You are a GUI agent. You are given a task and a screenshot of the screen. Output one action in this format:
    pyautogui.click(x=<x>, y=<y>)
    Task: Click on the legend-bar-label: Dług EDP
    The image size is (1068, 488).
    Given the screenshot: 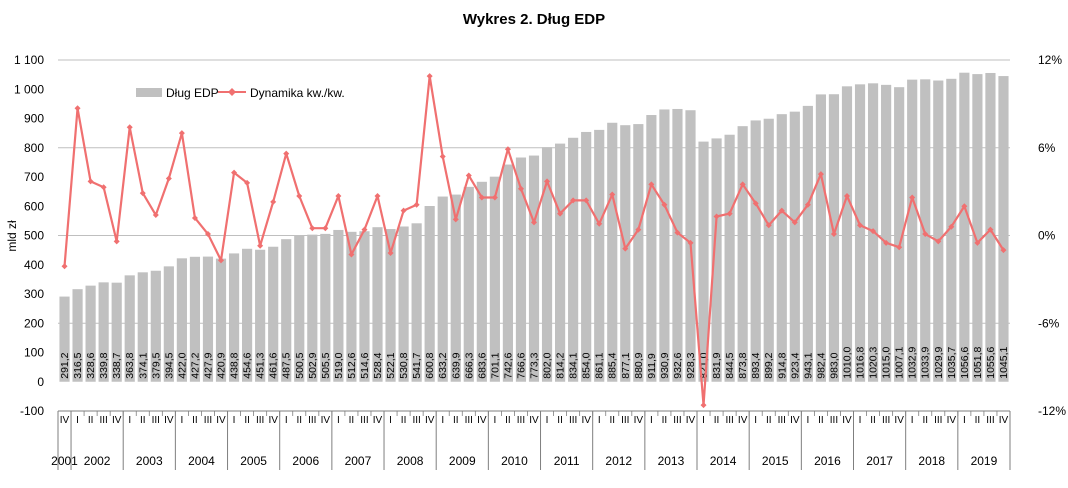 What is the action you would take?
    pyautogui.click(x=192, y=93)
    